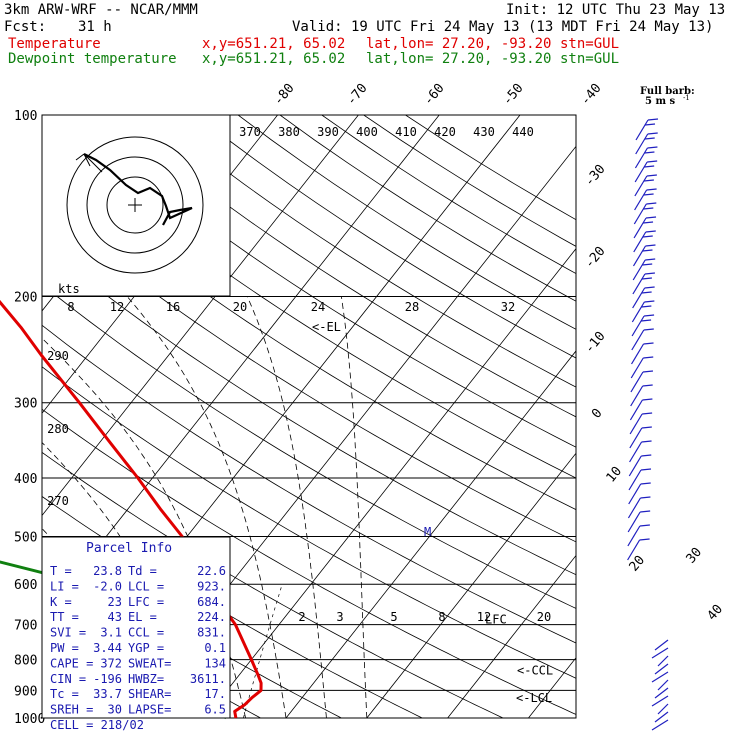  What do you see at coordinates (89, 163) in the screenshot?
I see `hodograph-barb` at bounding box center [89, 163].